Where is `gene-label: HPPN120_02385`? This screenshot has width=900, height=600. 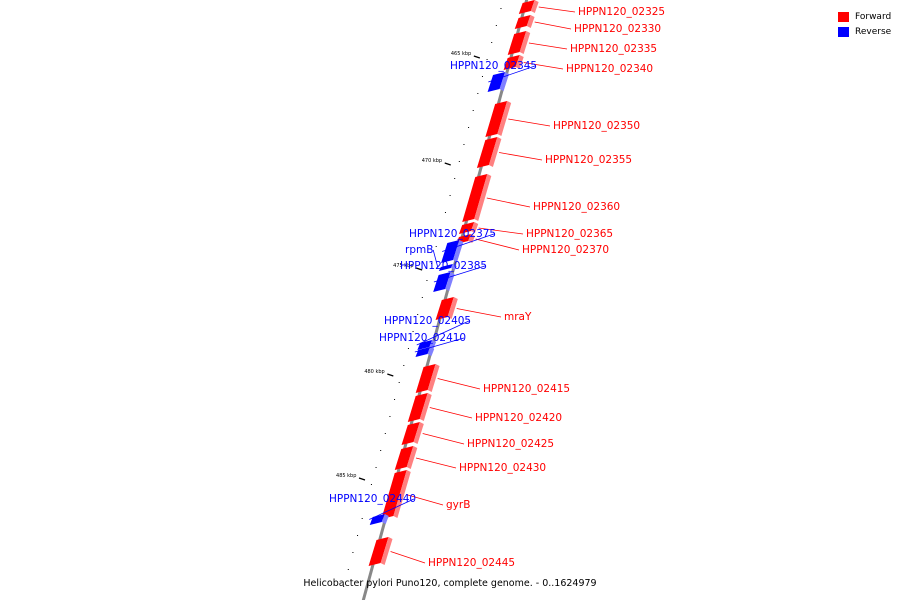
gene-label: HPPN120_02385 is located at coordinates (443, 266).